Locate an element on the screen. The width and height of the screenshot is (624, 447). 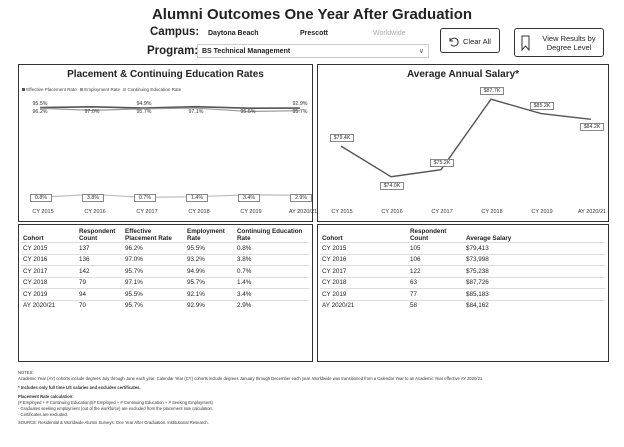
campus-option-worldwide: Worldwide is located at coordinates (389, 33).